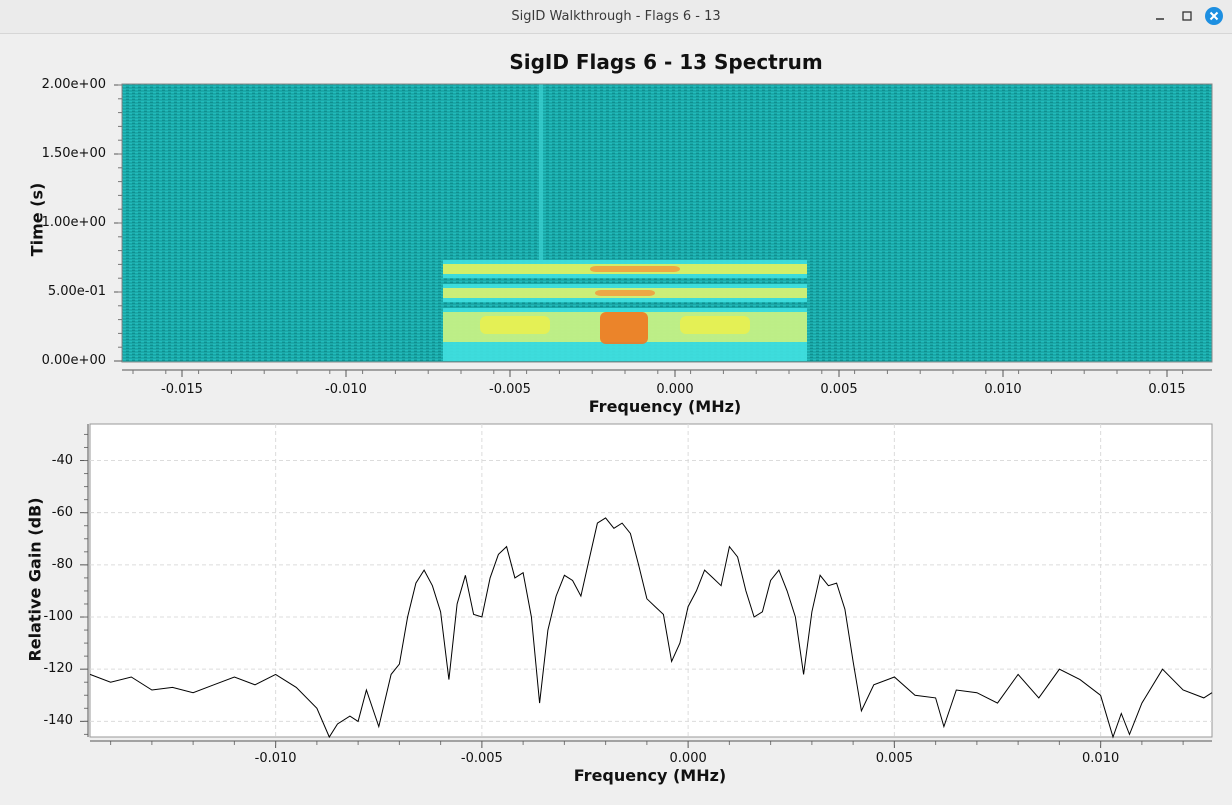 This screenshot has width=1232, height=805. I want to click on waterfall-spur-line, so click(541, 172).